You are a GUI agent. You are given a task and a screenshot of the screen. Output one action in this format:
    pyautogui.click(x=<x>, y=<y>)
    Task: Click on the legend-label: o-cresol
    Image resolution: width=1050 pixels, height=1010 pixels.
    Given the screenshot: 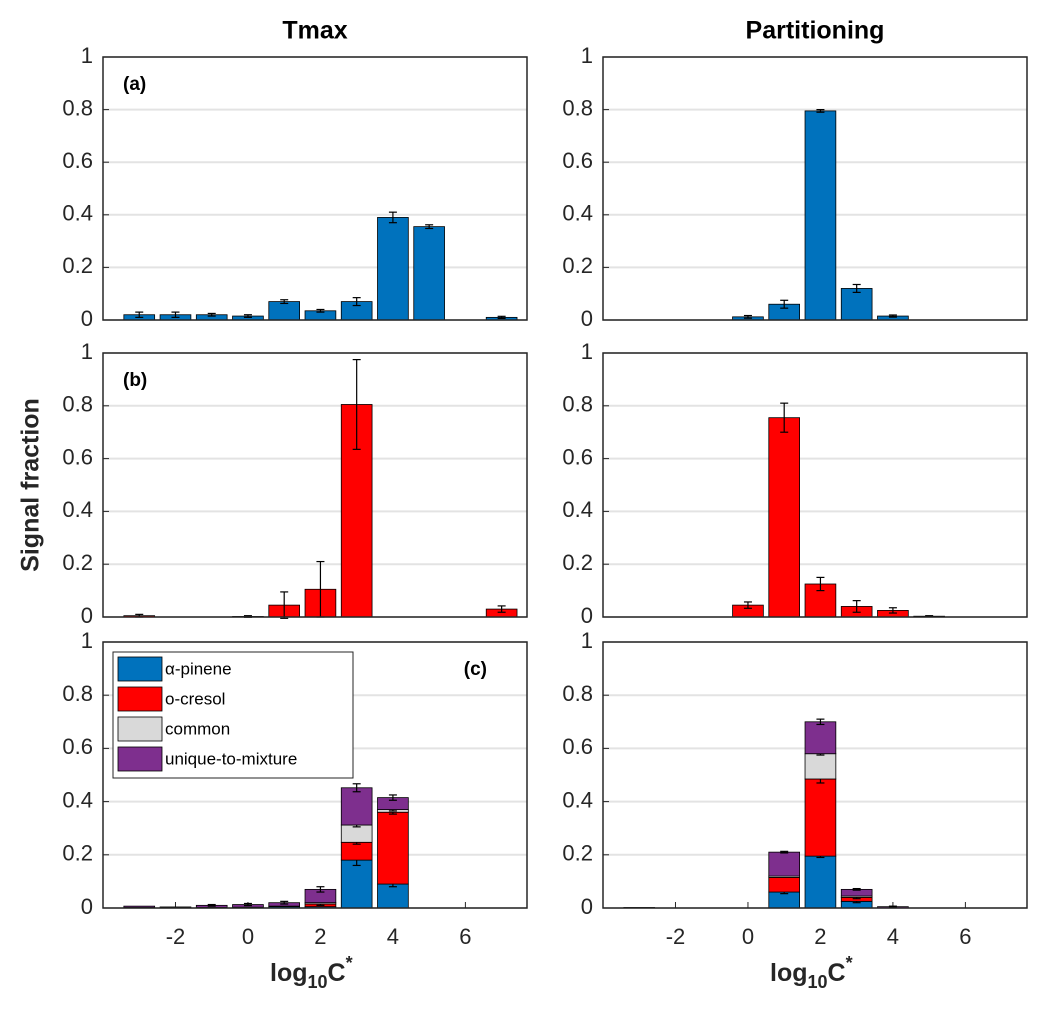 What is the action you would take?
    pyautogui.click(x=195, y=698)
    